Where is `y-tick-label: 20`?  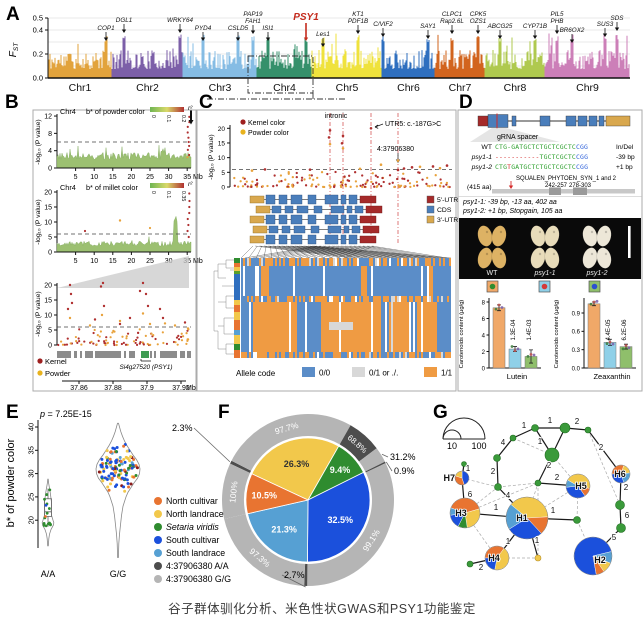
y-tick-label: 20 is located at coordinates (222, 129).